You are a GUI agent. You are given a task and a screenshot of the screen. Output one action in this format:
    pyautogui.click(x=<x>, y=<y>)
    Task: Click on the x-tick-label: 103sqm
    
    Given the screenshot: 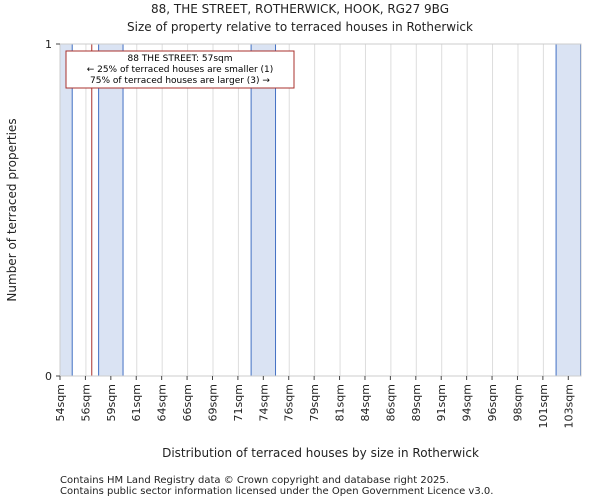 What is the action you would take?
    pyautogui.click(x=568, y=406)
    